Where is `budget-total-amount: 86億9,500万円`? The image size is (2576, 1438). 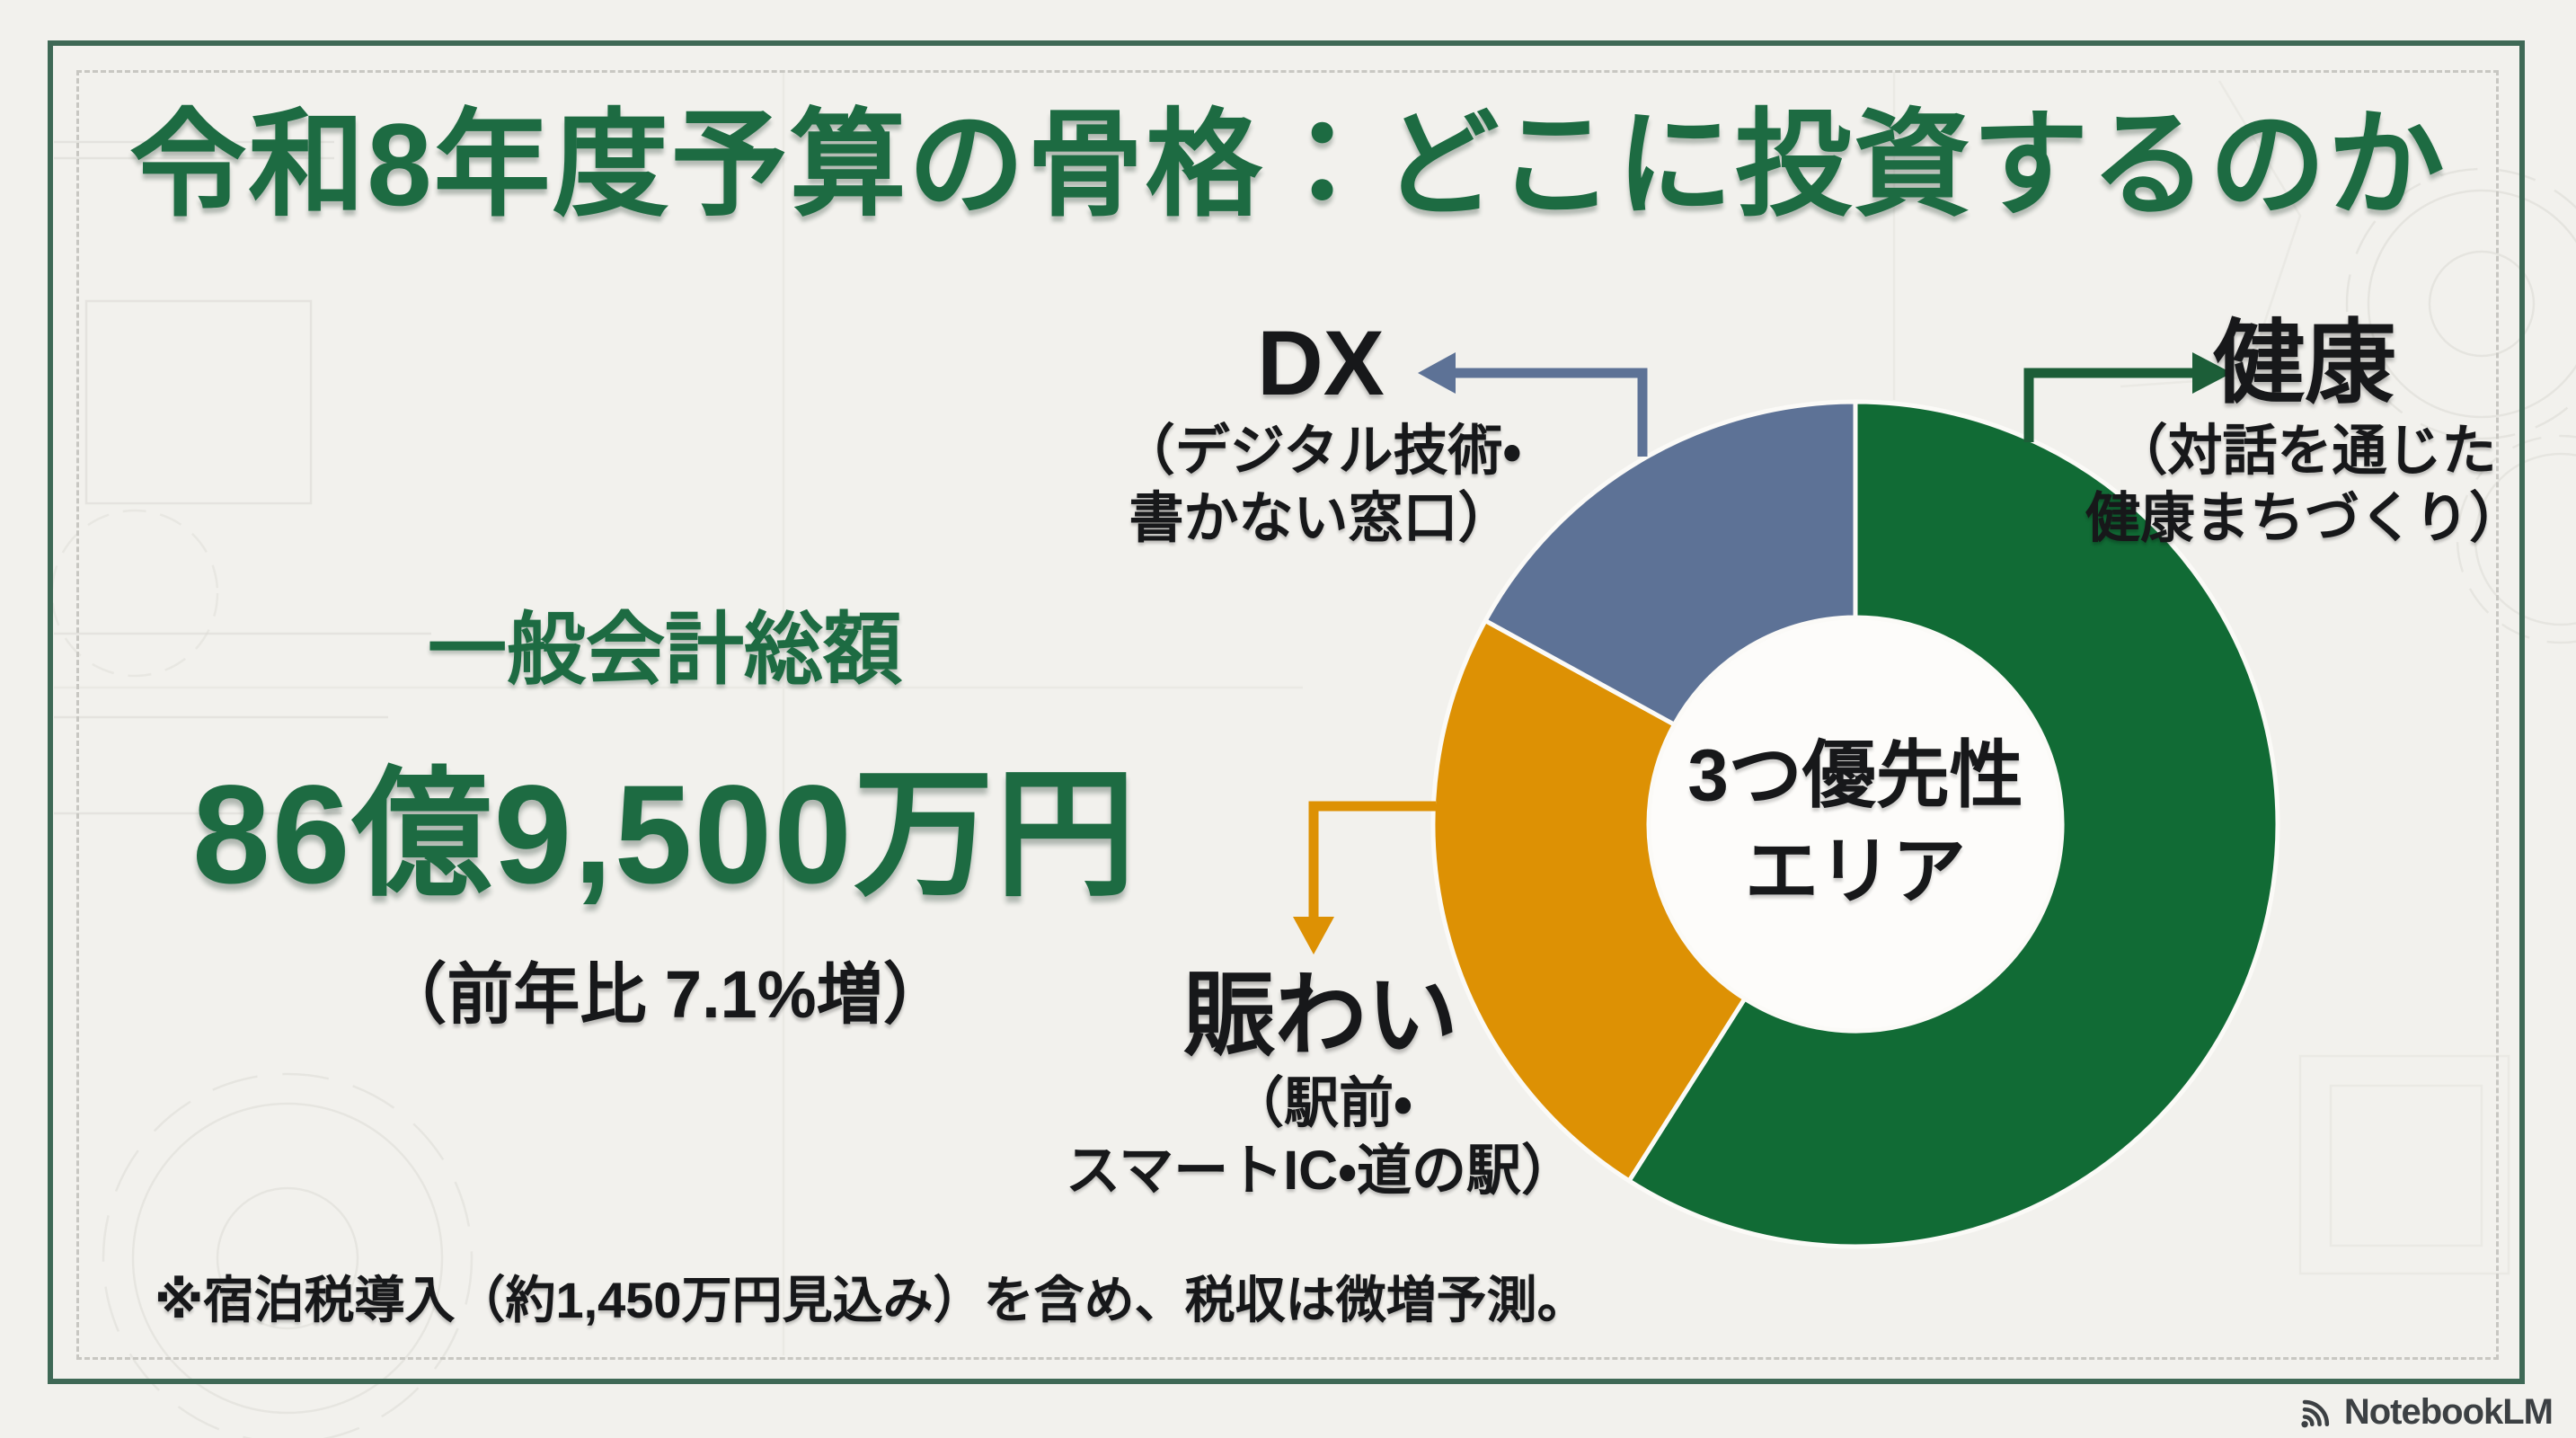 budget-total-amount: 86億9,500万円 is located at coordinates (665, 835).